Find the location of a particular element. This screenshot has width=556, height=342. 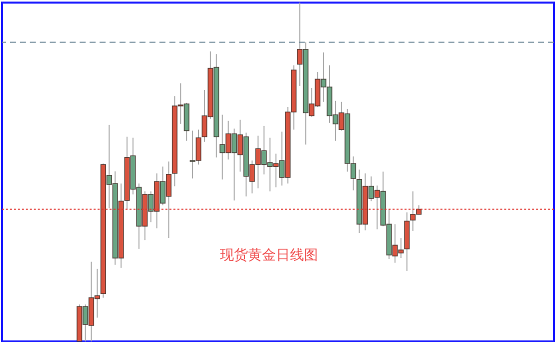

text: 现货黄金日线图 is located at coordinates (269, 256).